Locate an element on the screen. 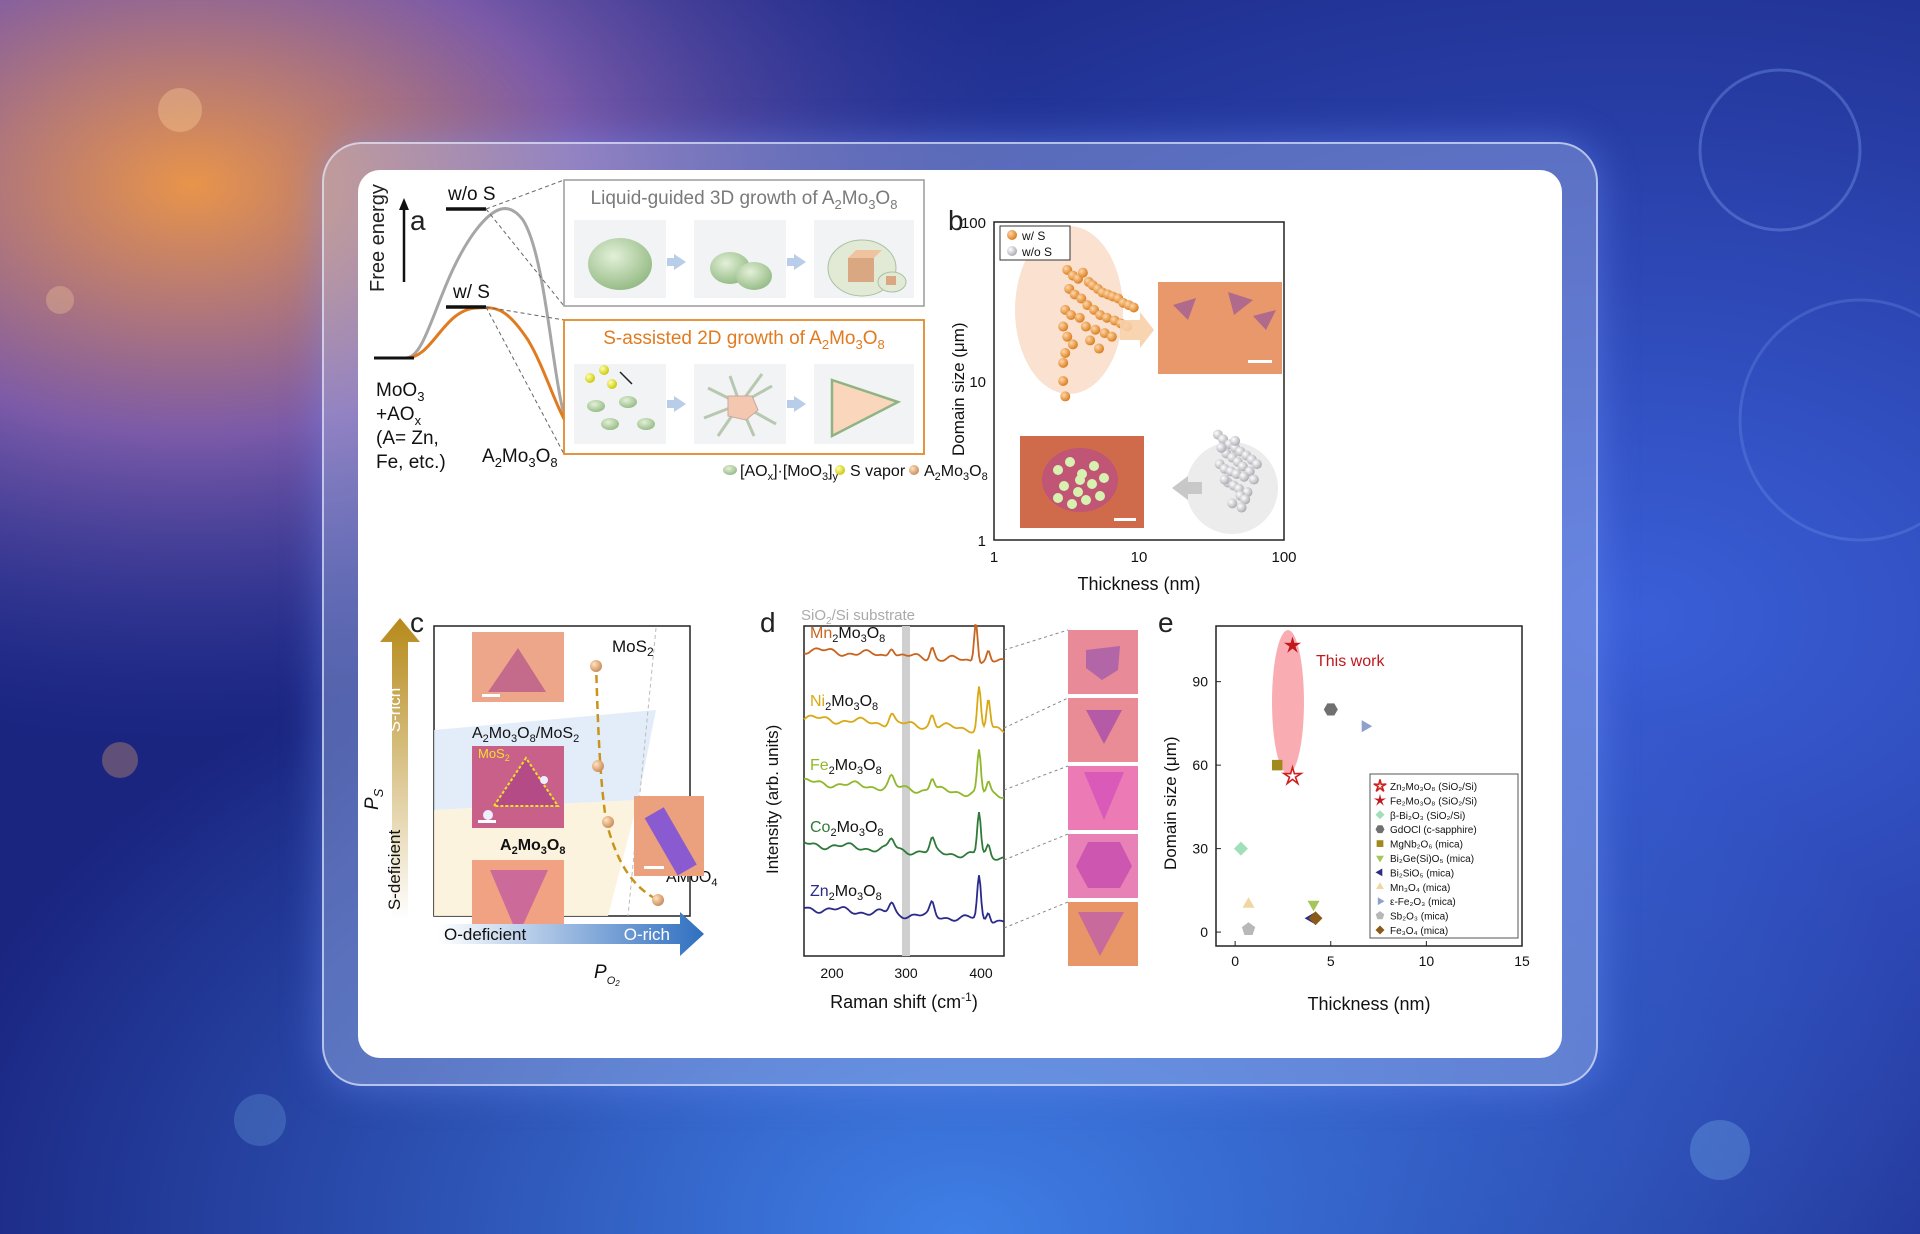 The image size is (1920, 1234). w-s-label: w/ S is located at coordinates (471, 292).